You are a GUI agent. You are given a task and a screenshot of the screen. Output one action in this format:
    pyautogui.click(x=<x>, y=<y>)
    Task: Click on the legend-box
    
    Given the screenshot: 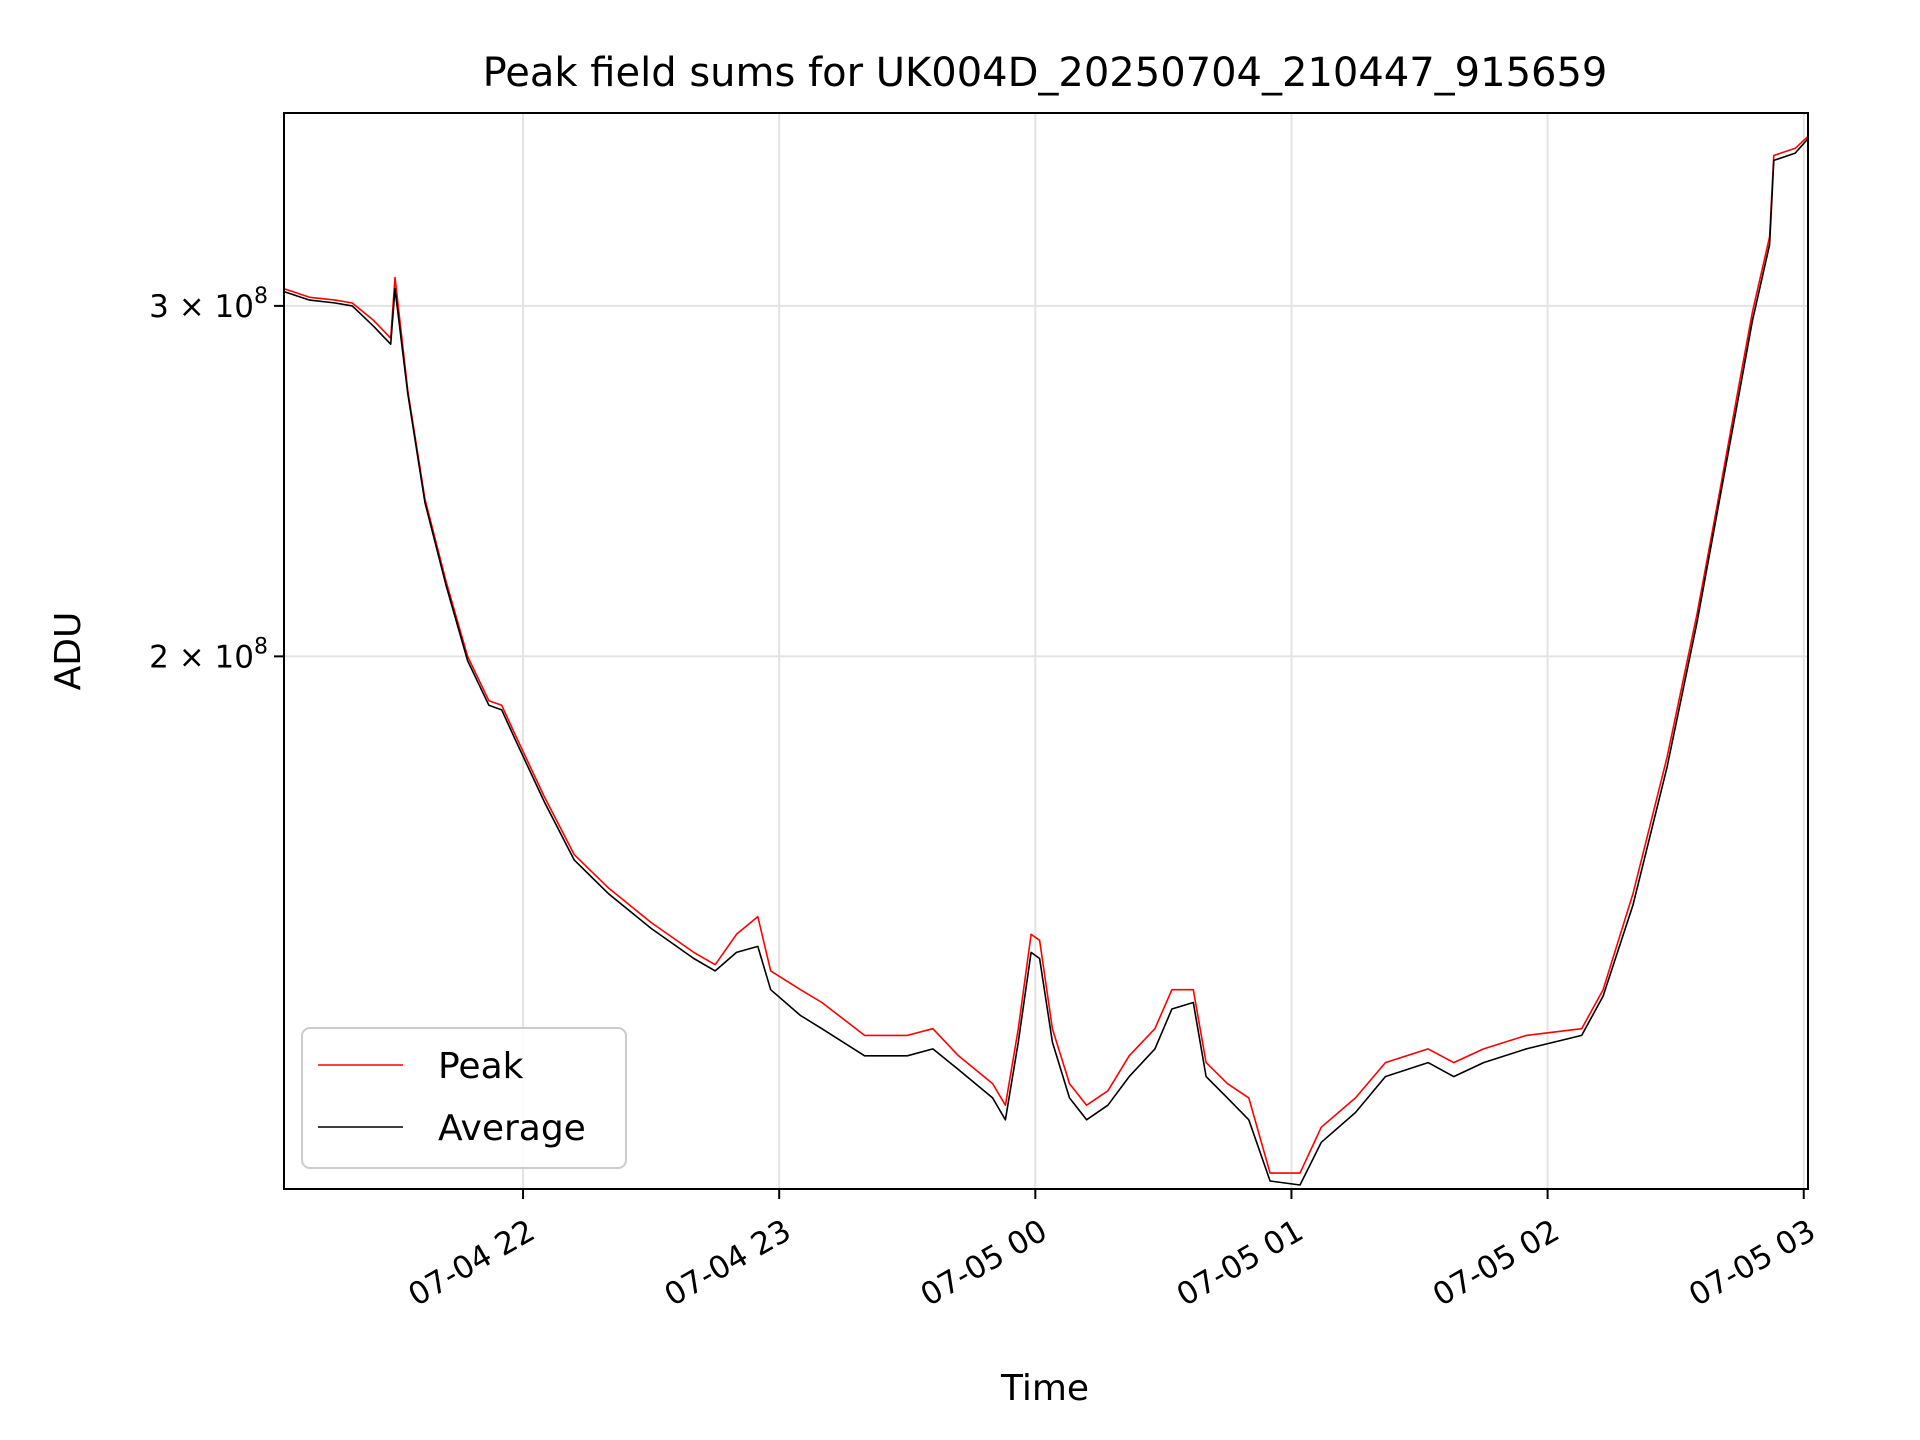 What is the action you would take?
    pyautogui.click(x=464, y=1098)
    